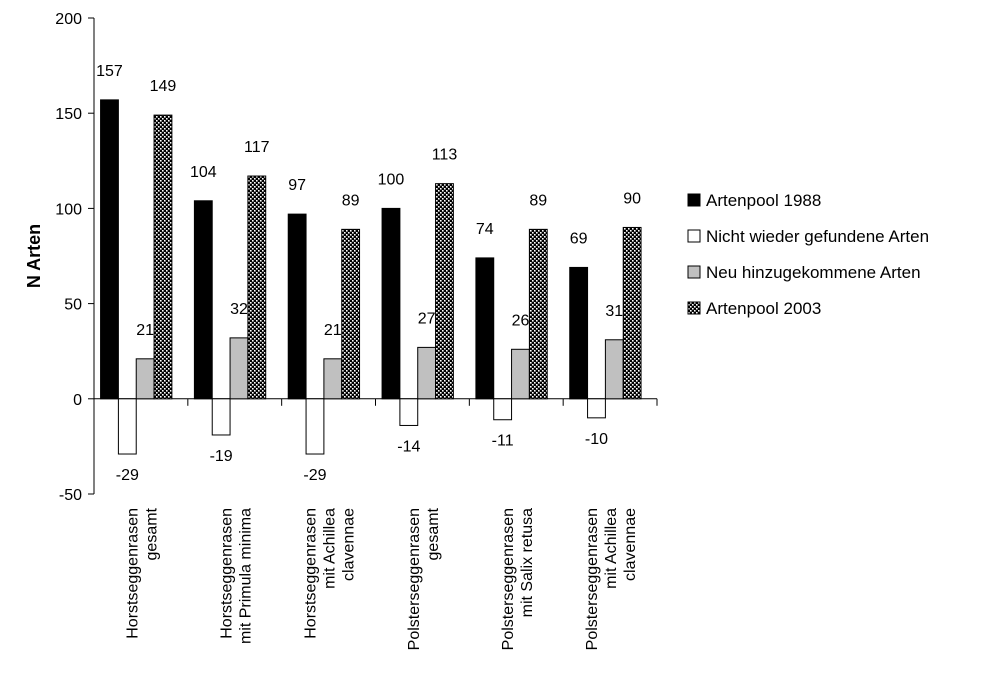 This screenshot has width=1002, height=684. Describe the element at coordinates (239, 309) in the screenshot. I see `data-label: 32` at that location.